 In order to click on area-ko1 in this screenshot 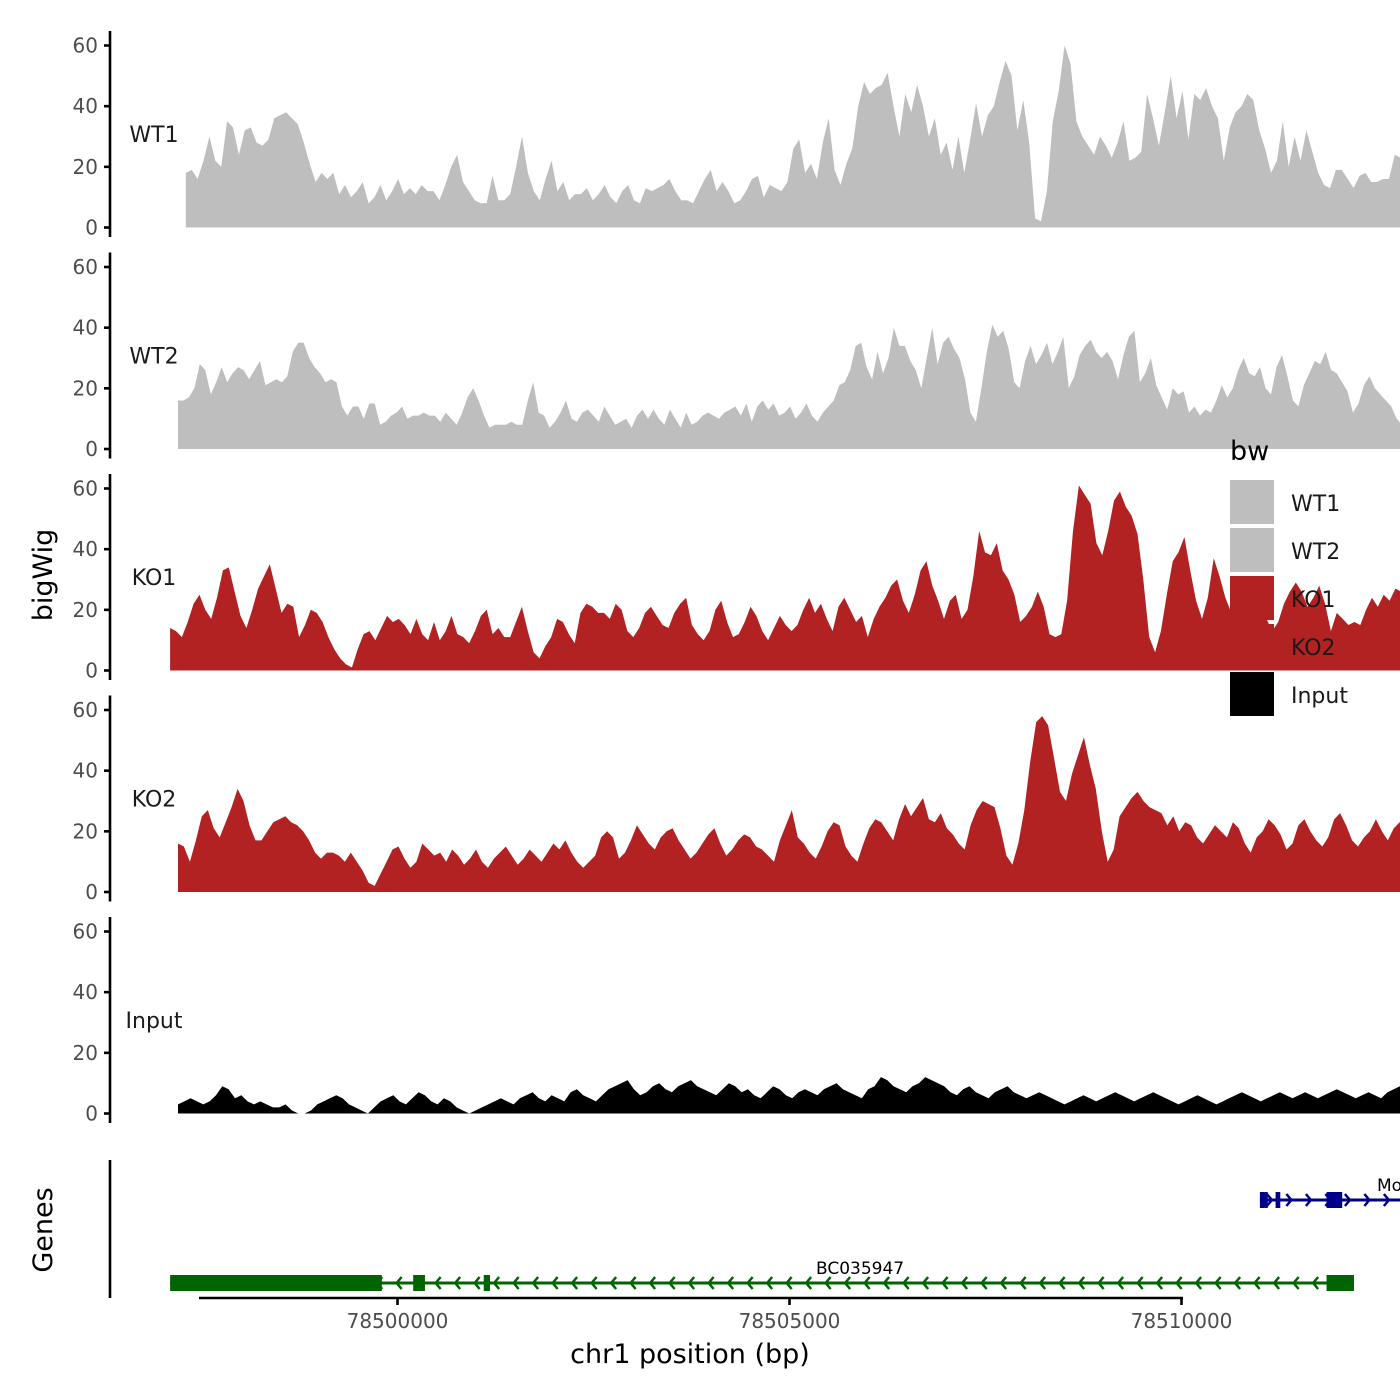, I will do `click(785, 578)`.